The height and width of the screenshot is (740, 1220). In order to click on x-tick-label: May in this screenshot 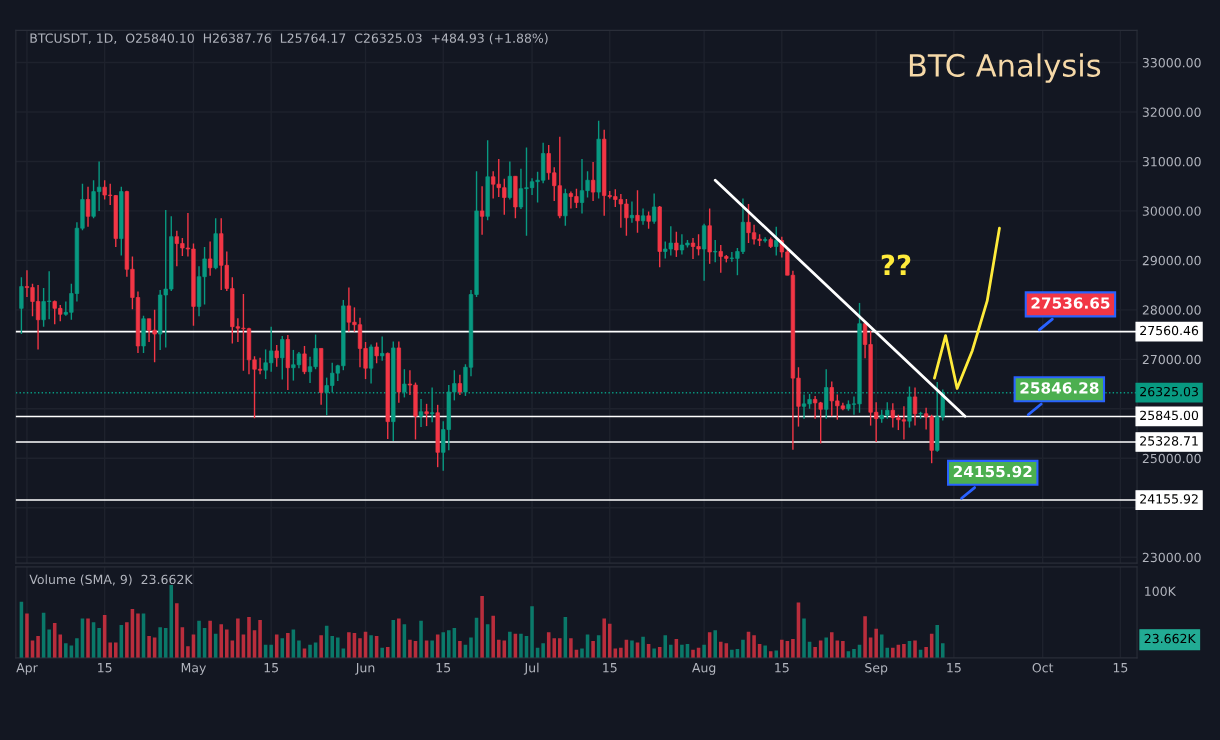, I will do `click(194, 669)`.